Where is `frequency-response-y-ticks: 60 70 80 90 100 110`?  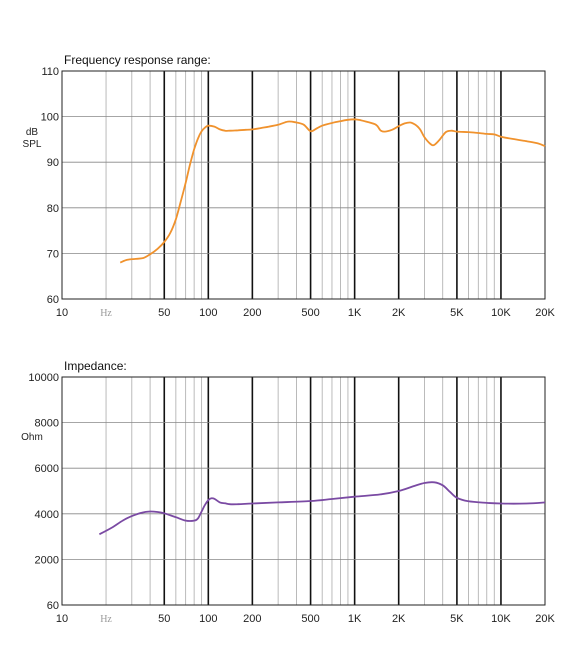
frequency-response-y-ticks: 60 70 80 90 100 110 is located at coordinates (50, 186).